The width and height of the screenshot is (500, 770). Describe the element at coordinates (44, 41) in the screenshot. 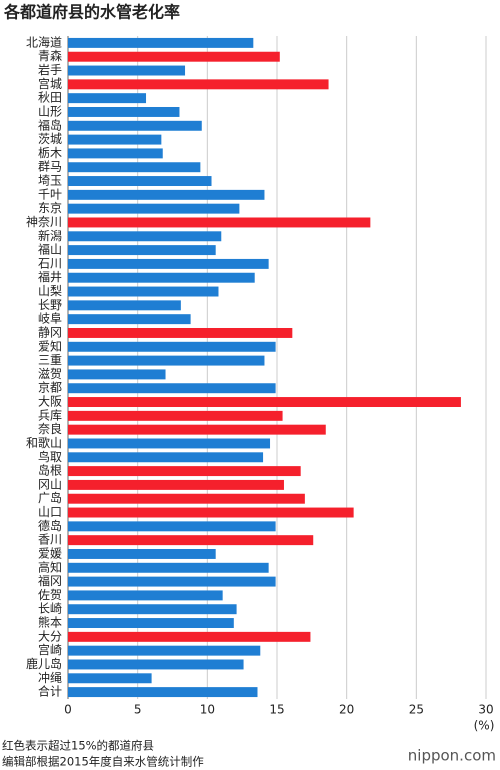

I see `y-tick-label: 北海道` at that location.